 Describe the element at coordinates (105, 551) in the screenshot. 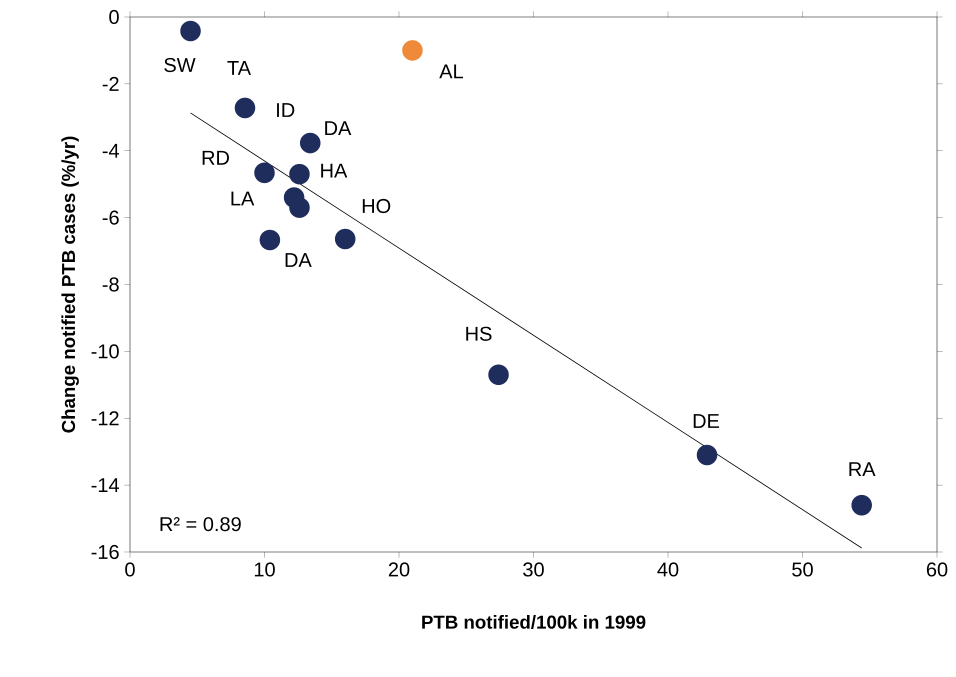

I see `y-tick-label: -16` at that location.